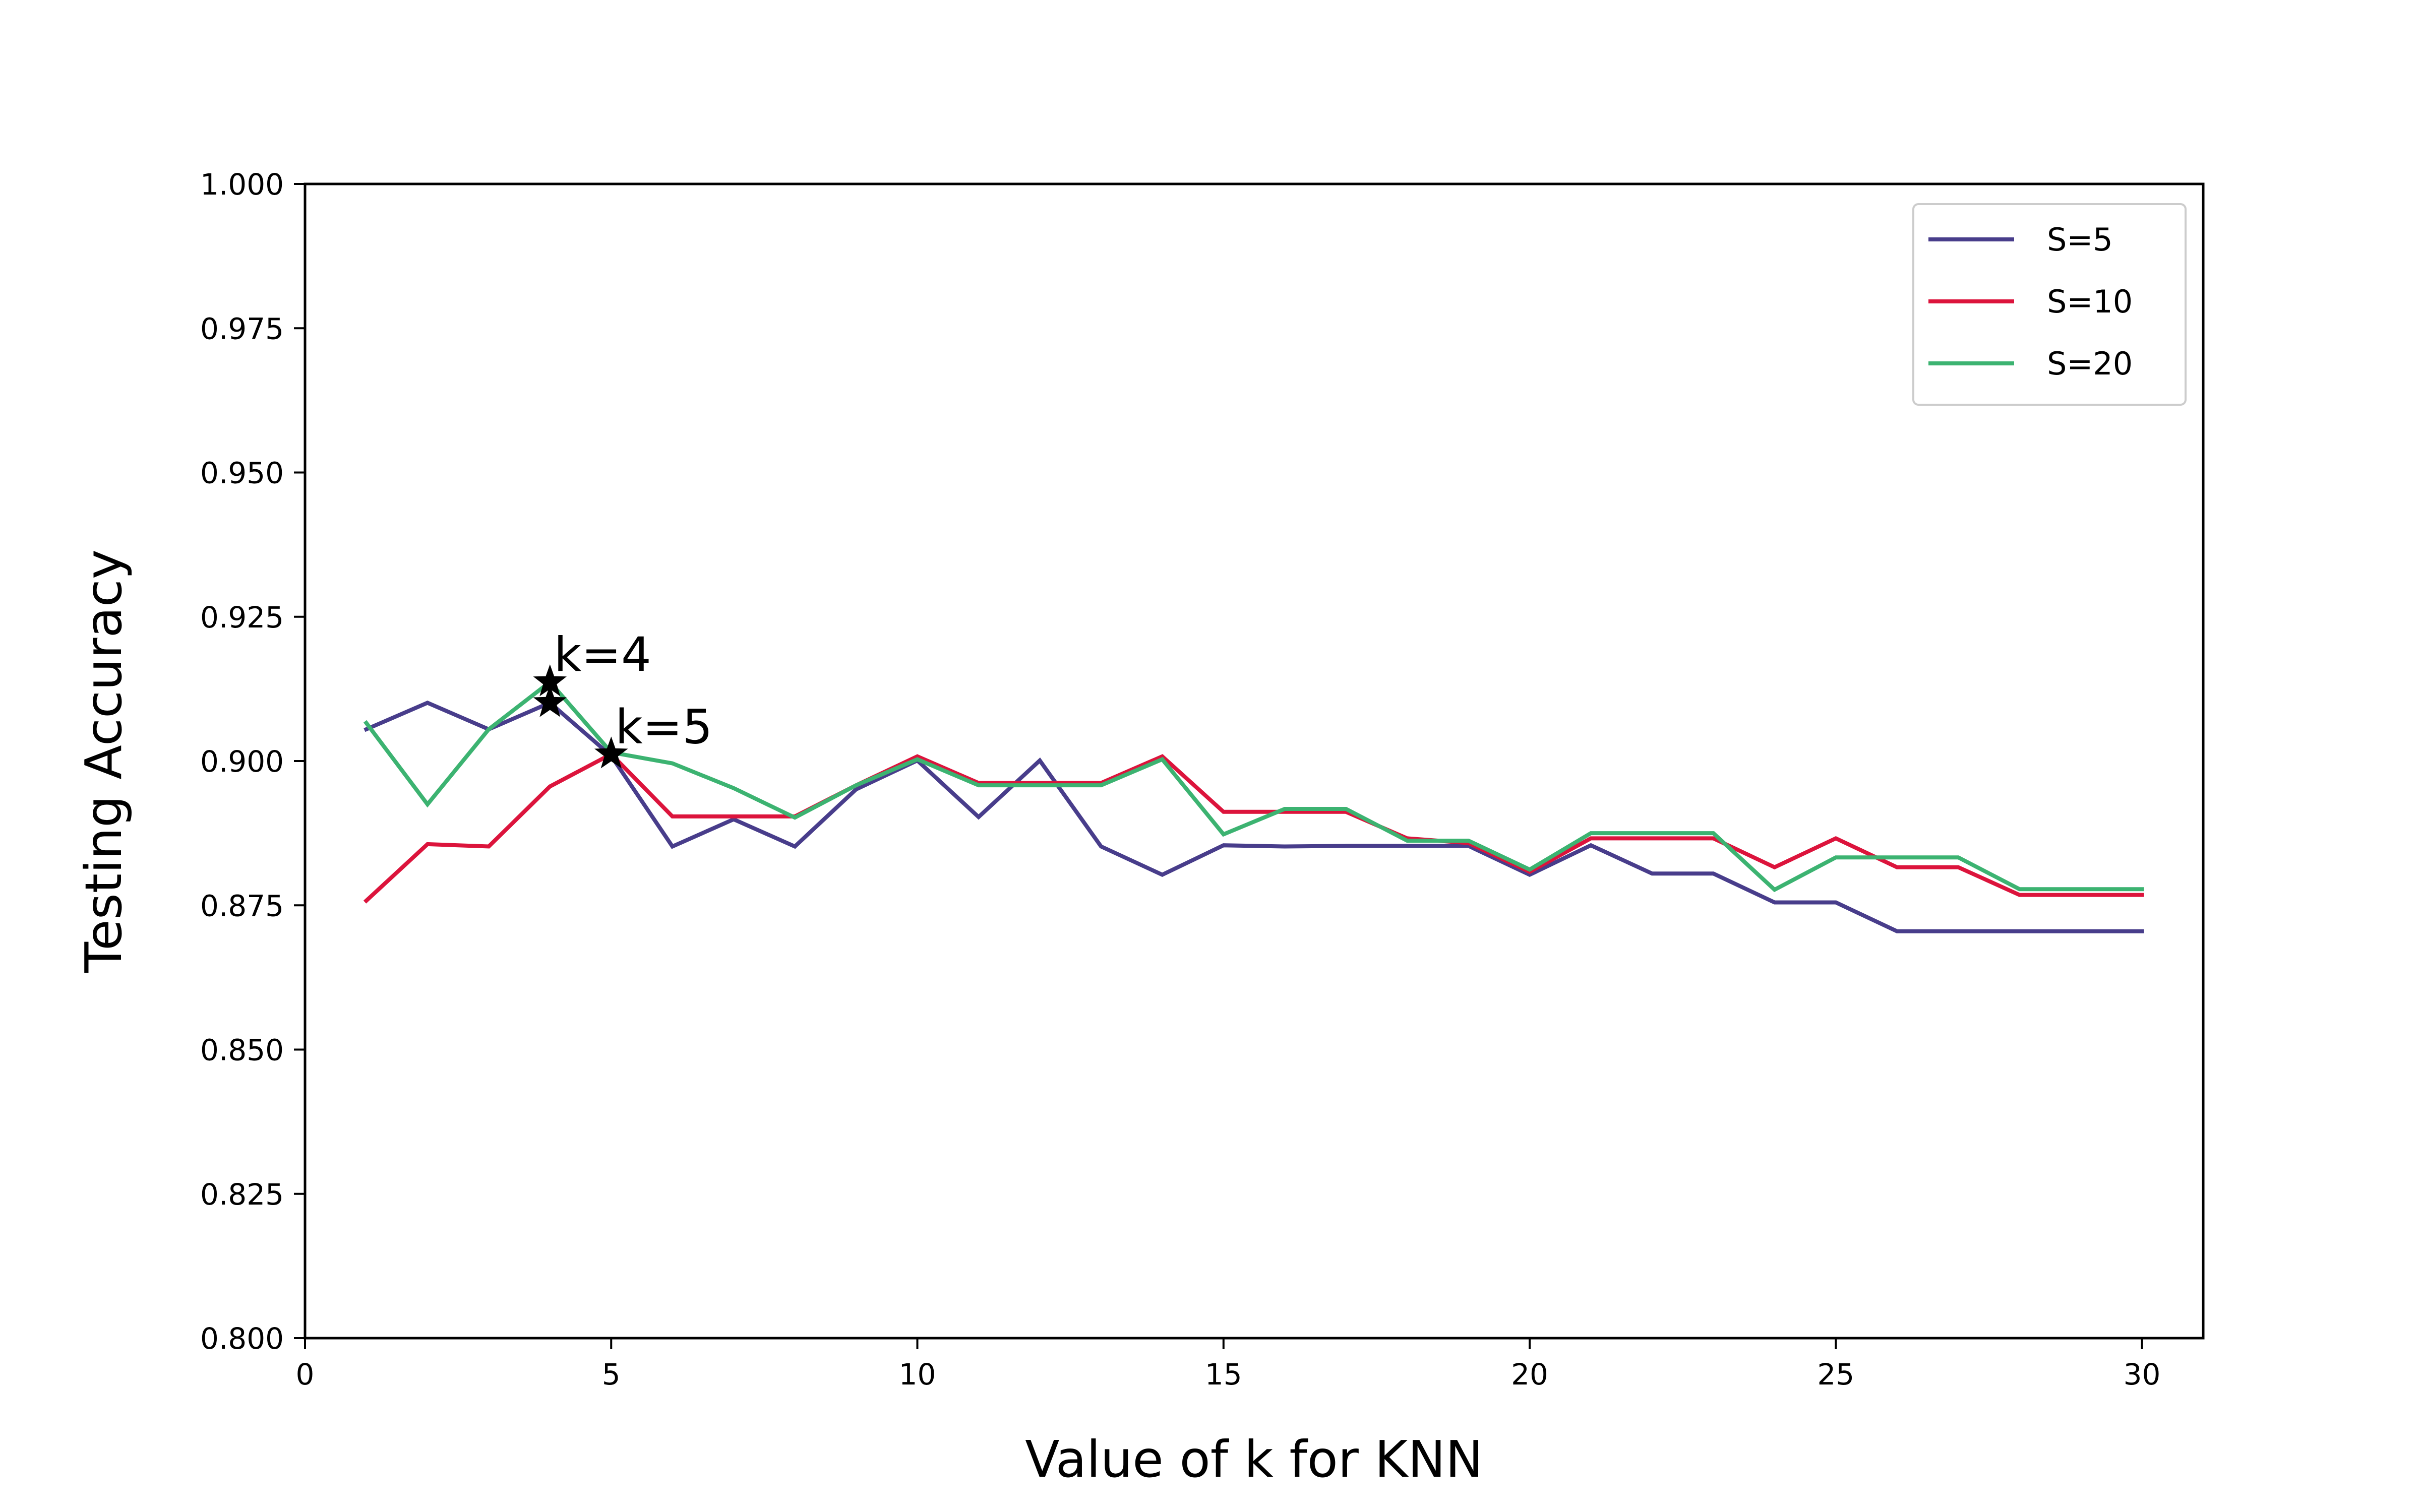 The width and height of the screenshot is (2420, 1512). I want to click on x-tick-label: 25, so click(1835, 1374).